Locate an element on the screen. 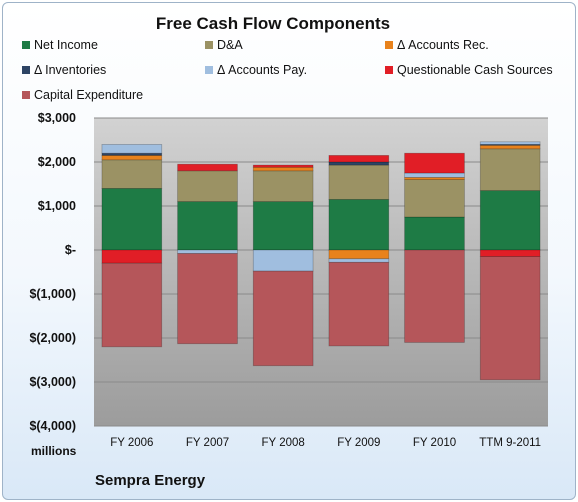 Image resolution: width=578 pixels, height=502 pixels. legend-label: Δ Accounts Rec. is located at coordinates (443, 45).